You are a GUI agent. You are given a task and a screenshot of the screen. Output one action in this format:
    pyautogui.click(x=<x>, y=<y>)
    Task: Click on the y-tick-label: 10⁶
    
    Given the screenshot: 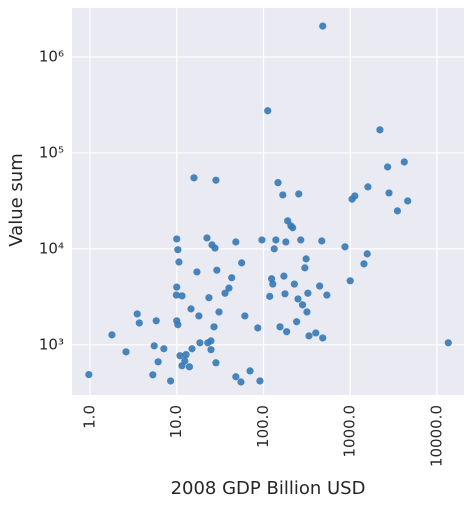 What is the action you would take?
    pyautogui.click(x=51, y=56)
    